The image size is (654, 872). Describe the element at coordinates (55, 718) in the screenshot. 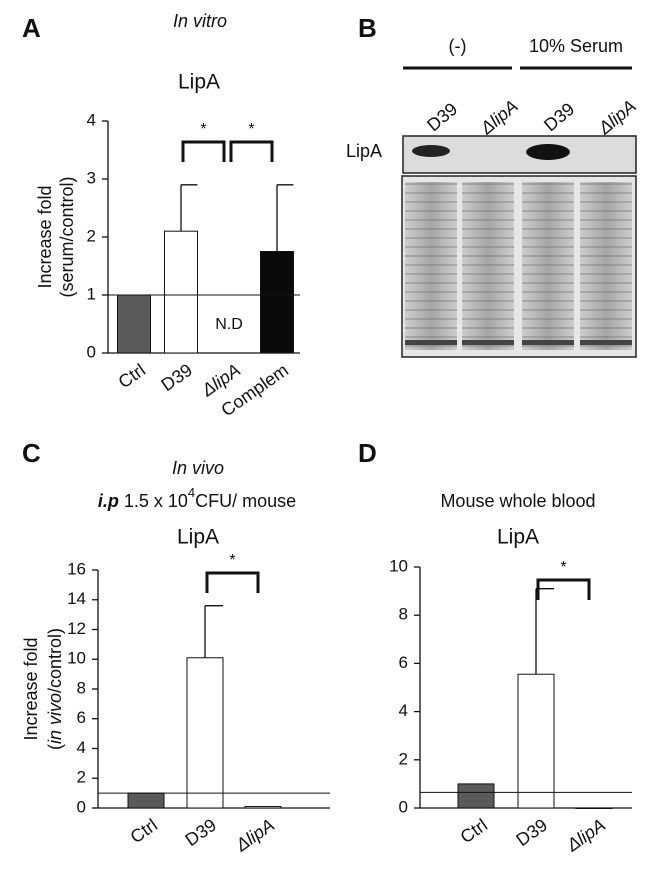

I see `y-axis-label-part: in vivo` at that location.